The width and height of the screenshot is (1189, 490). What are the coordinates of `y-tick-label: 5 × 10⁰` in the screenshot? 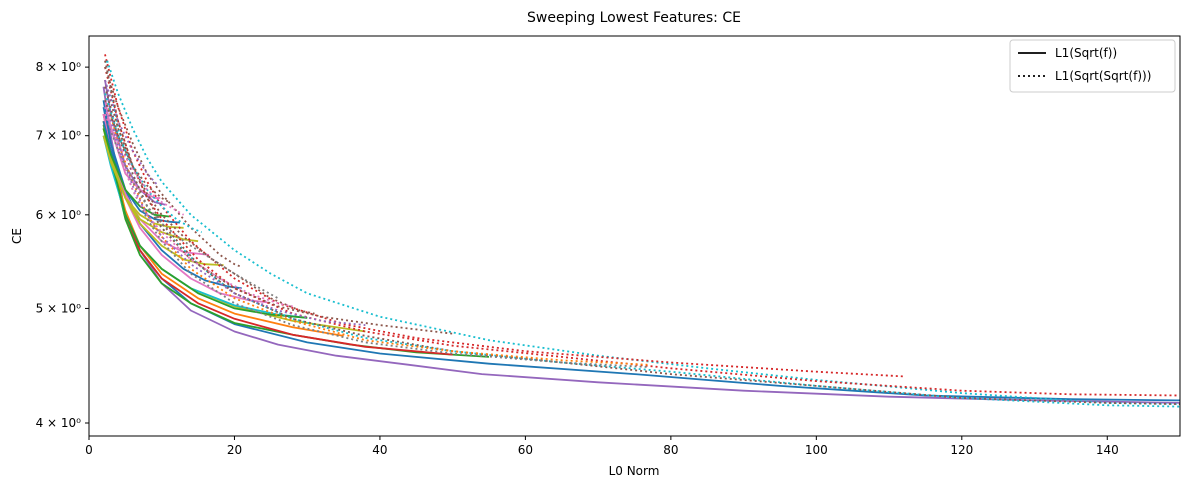 It's located at (59, 308).